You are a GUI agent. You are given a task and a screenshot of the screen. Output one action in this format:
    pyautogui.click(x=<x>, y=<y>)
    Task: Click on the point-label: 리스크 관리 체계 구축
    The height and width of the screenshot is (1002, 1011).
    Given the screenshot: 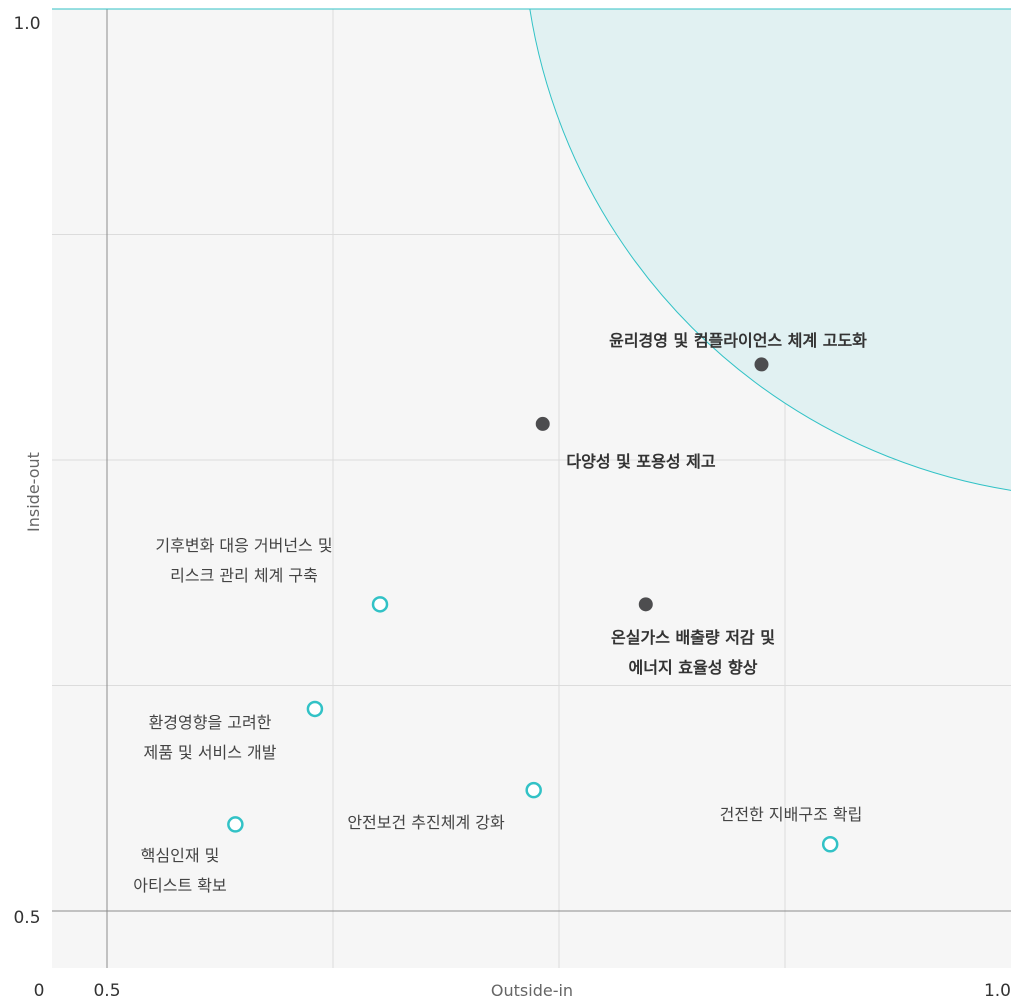 What is the action you would take?
    pyautogui.click(x=244, y=575)
    